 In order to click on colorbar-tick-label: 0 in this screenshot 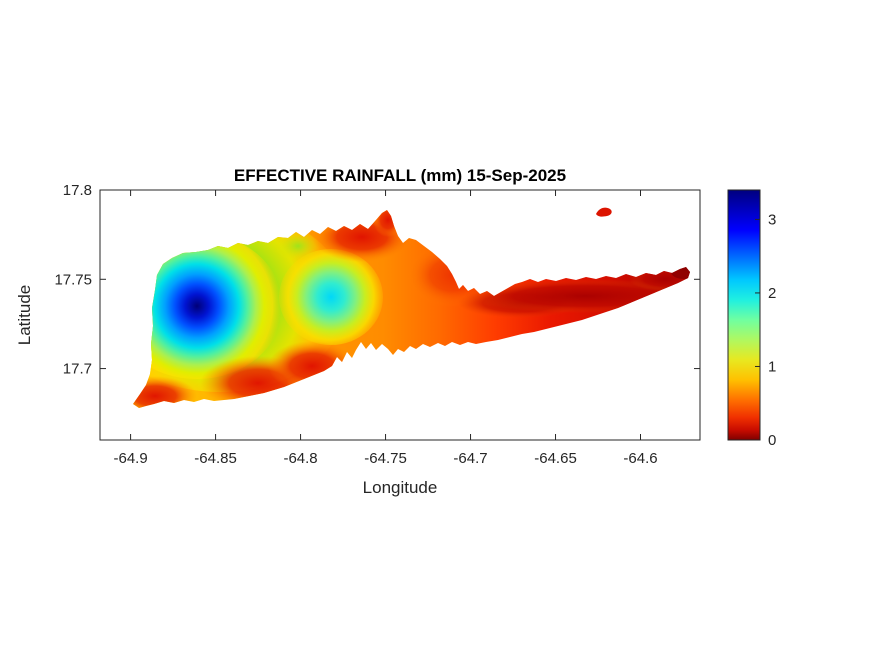, I will do `click(772, 440)`.